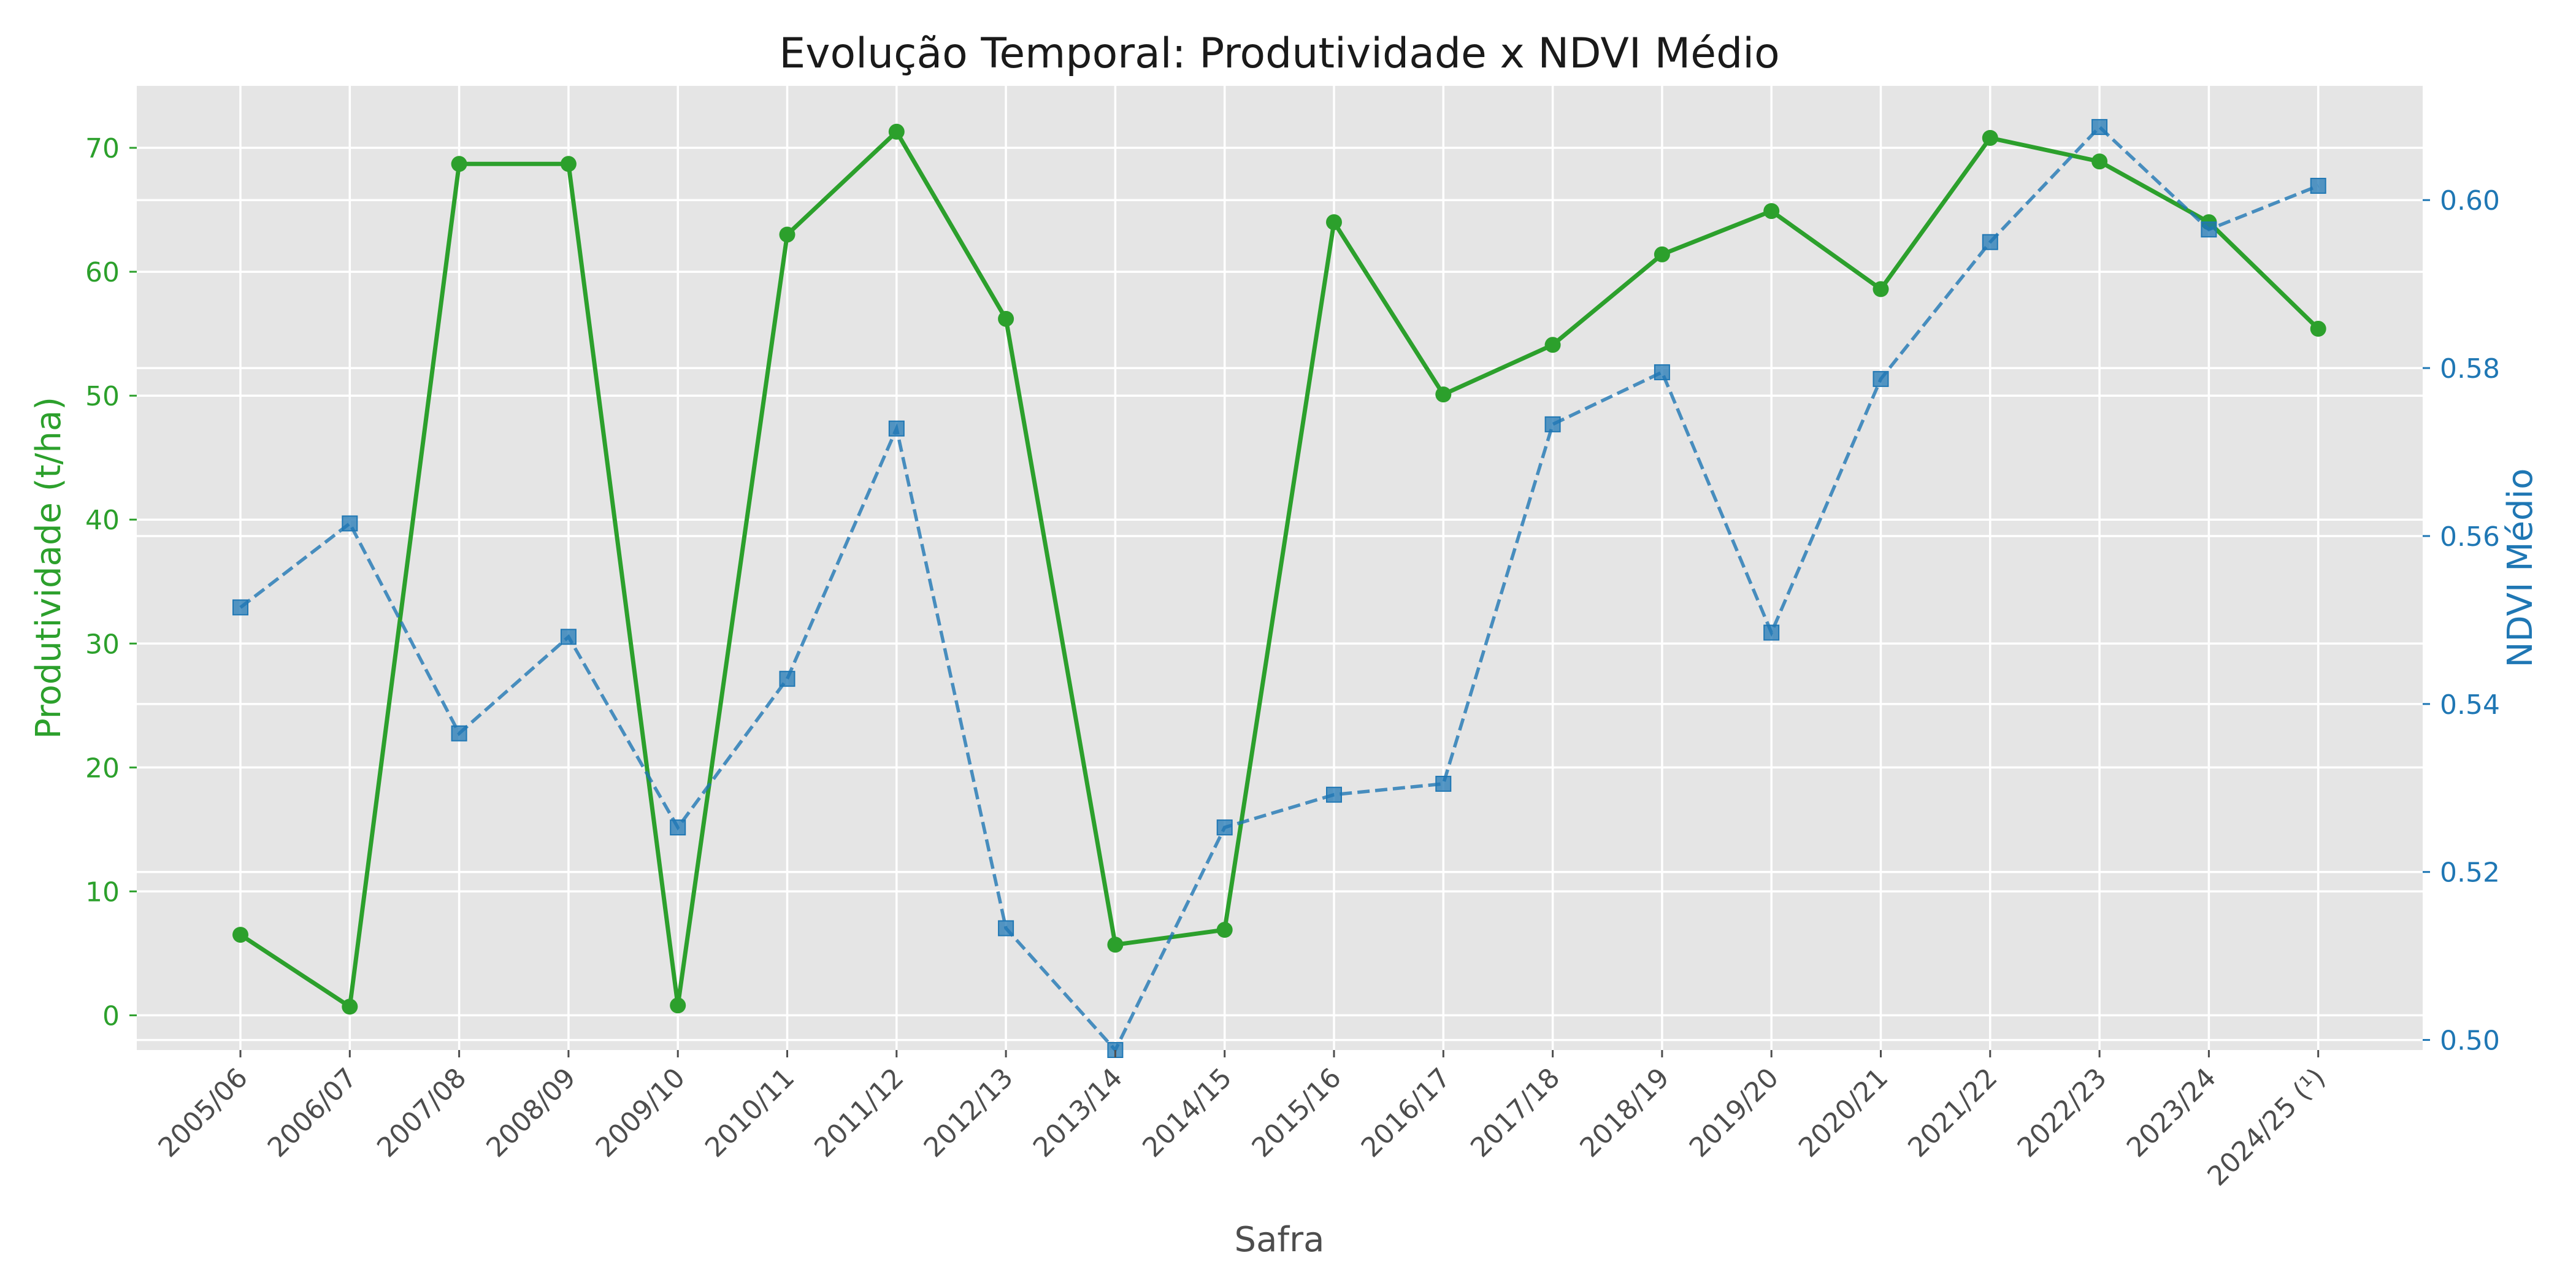 The height and width of the screenshot is (1288, 2576). What do you see at coordinates (102, 892) in the screenshot?
I see `y-tick-label-left: 10` at bounding box center [102, 892].